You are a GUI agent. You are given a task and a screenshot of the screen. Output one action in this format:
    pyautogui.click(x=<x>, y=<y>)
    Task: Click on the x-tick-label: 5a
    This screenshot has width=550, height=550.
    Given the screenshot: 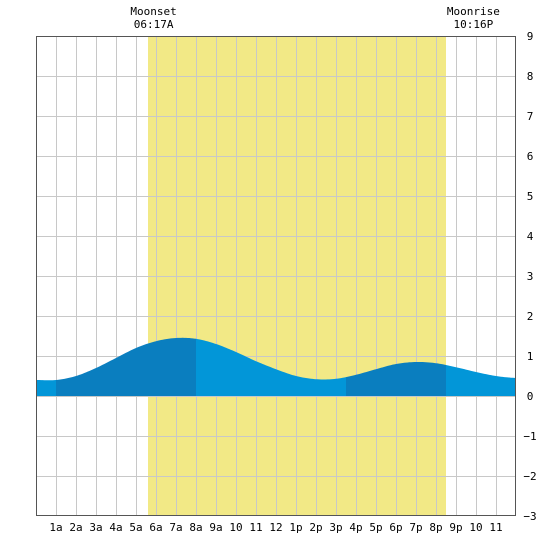 What is the action you would take?
    pyautogui.click(x=135, y=527)
    